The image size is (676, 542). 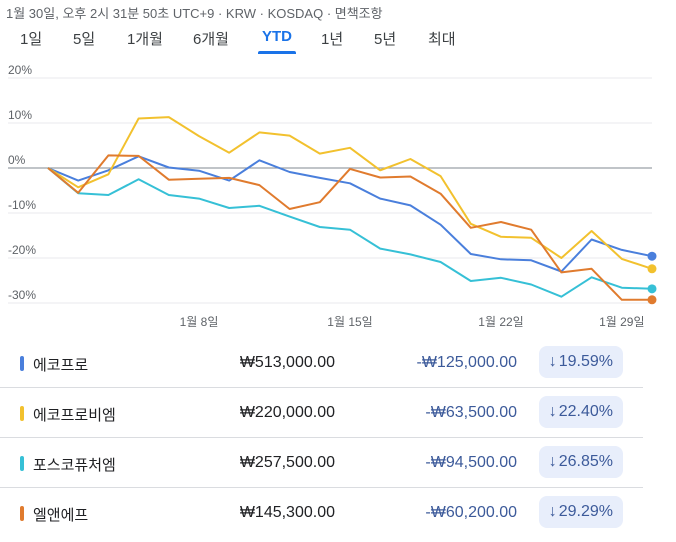 What do you see at coordinates (442, 39) in the screenshot?
I see `tab-max: 최대` at bounding box center [442, 39].